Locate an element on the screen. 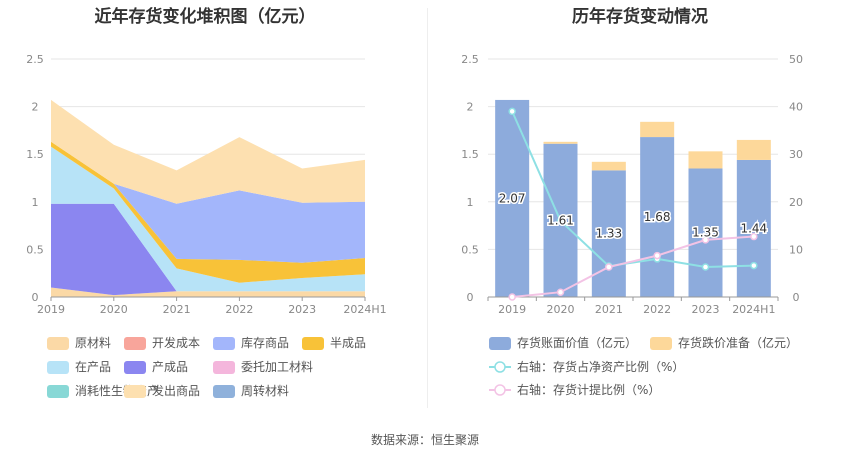 This screenshot has height=459, width=850. legend-label-产成品: 产成品 is located at coordinates (170, 367).